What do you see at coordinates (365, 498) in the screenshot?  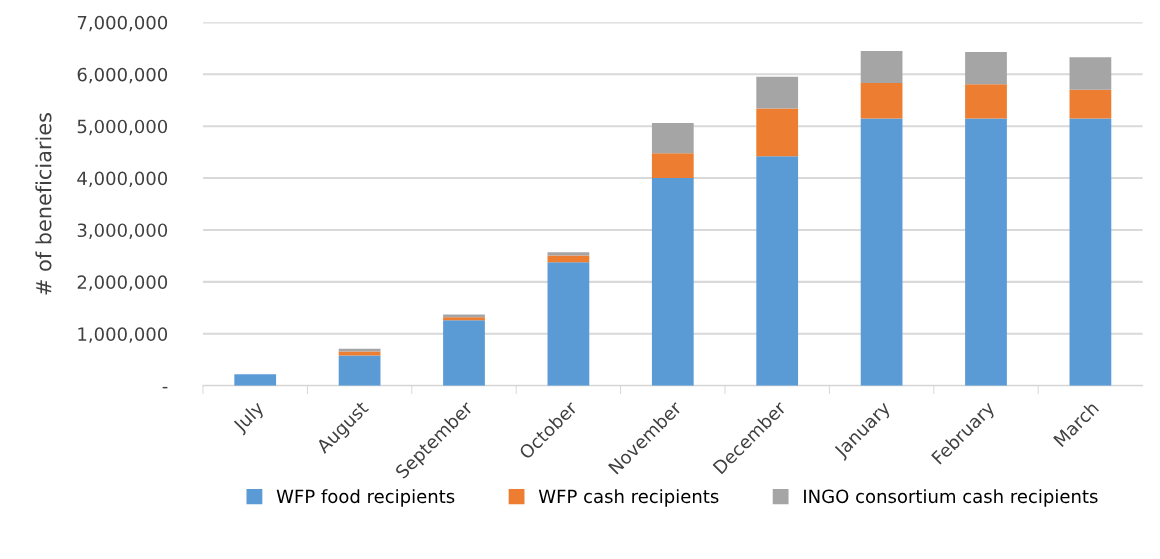 I see `legend-label: WFP food recipients` at bounding box center [365, 498].